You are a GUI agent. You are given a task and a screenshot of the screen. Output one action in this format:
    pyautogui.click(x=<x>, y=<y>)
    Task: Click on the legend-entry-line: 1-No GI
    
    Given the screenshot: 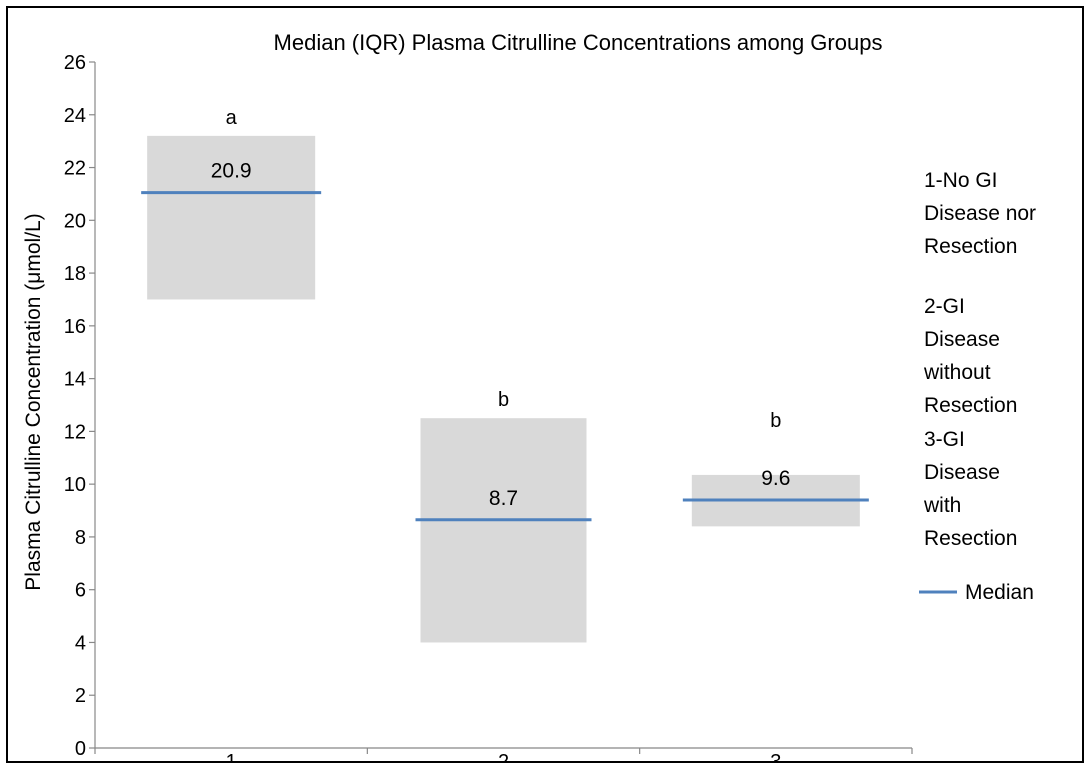 What is the action you would take?
    pyautogui.click(x=961, y=180)
    